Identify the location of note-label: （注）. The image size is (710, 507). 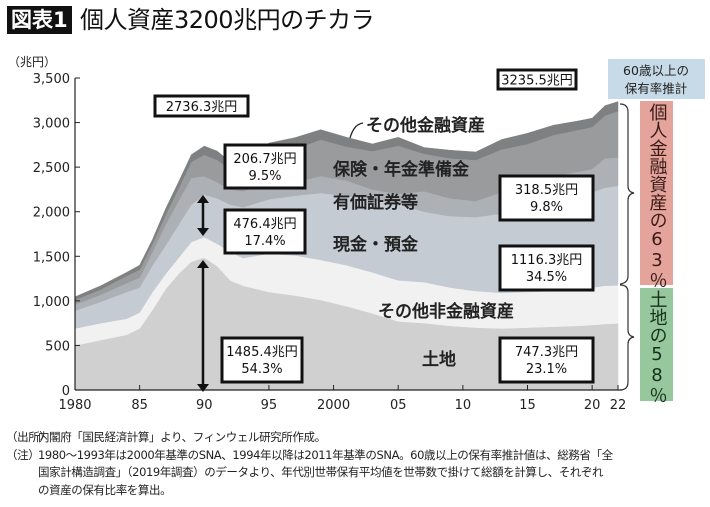
(23, 454).